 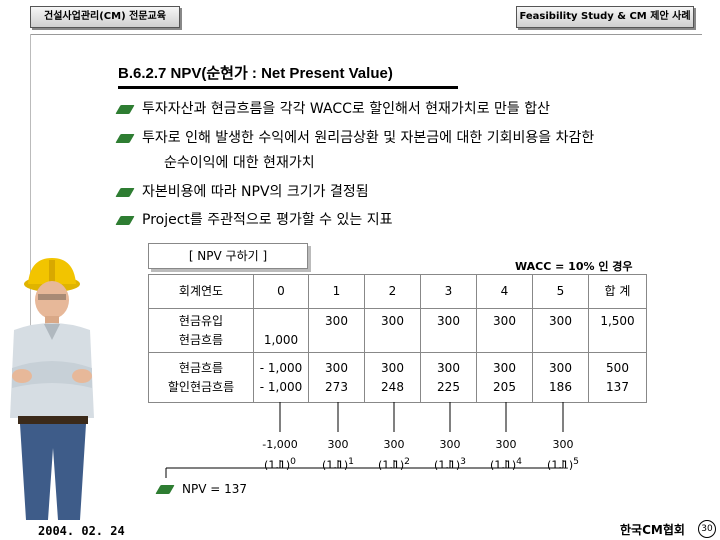 I want to click on npv-result-text: NPV = 137, so click(x=215, y=489).